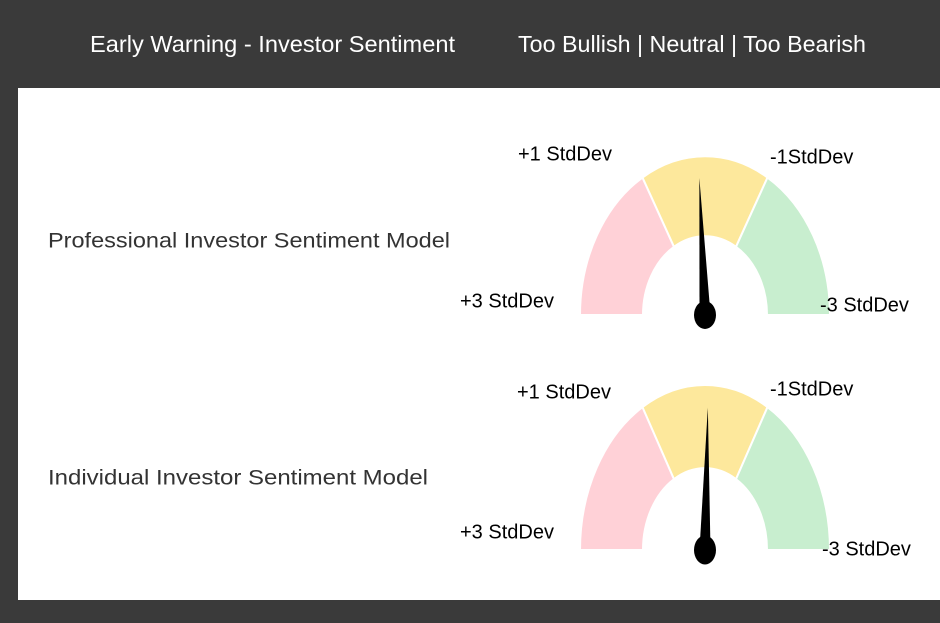 This screenshot has height=623, width=940. I want to click on header-title: Early Warning - Investor Sentiment, so click(273, 44).